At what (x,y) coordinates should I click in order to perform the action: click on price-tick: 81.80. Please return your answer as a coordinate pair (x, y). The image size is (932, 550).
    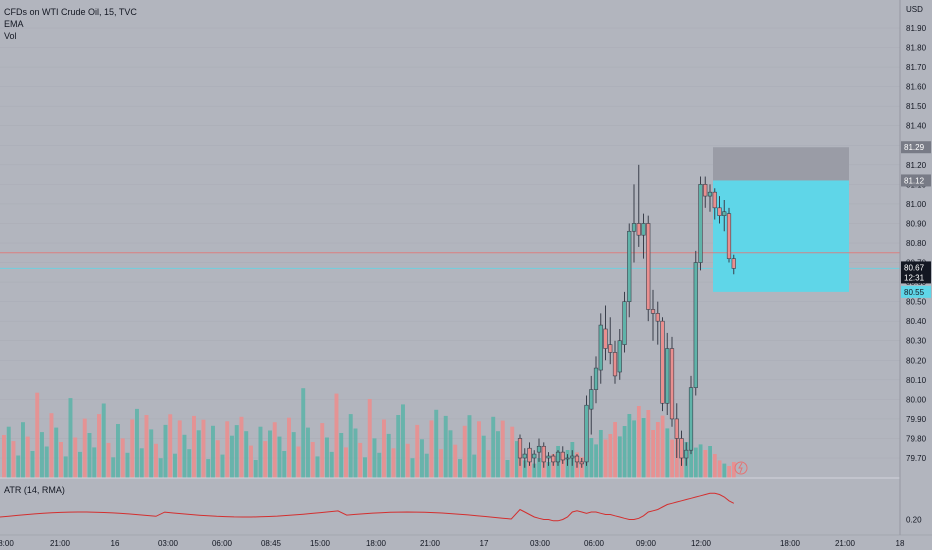
    Looking at the image, I should click on (916, 48).